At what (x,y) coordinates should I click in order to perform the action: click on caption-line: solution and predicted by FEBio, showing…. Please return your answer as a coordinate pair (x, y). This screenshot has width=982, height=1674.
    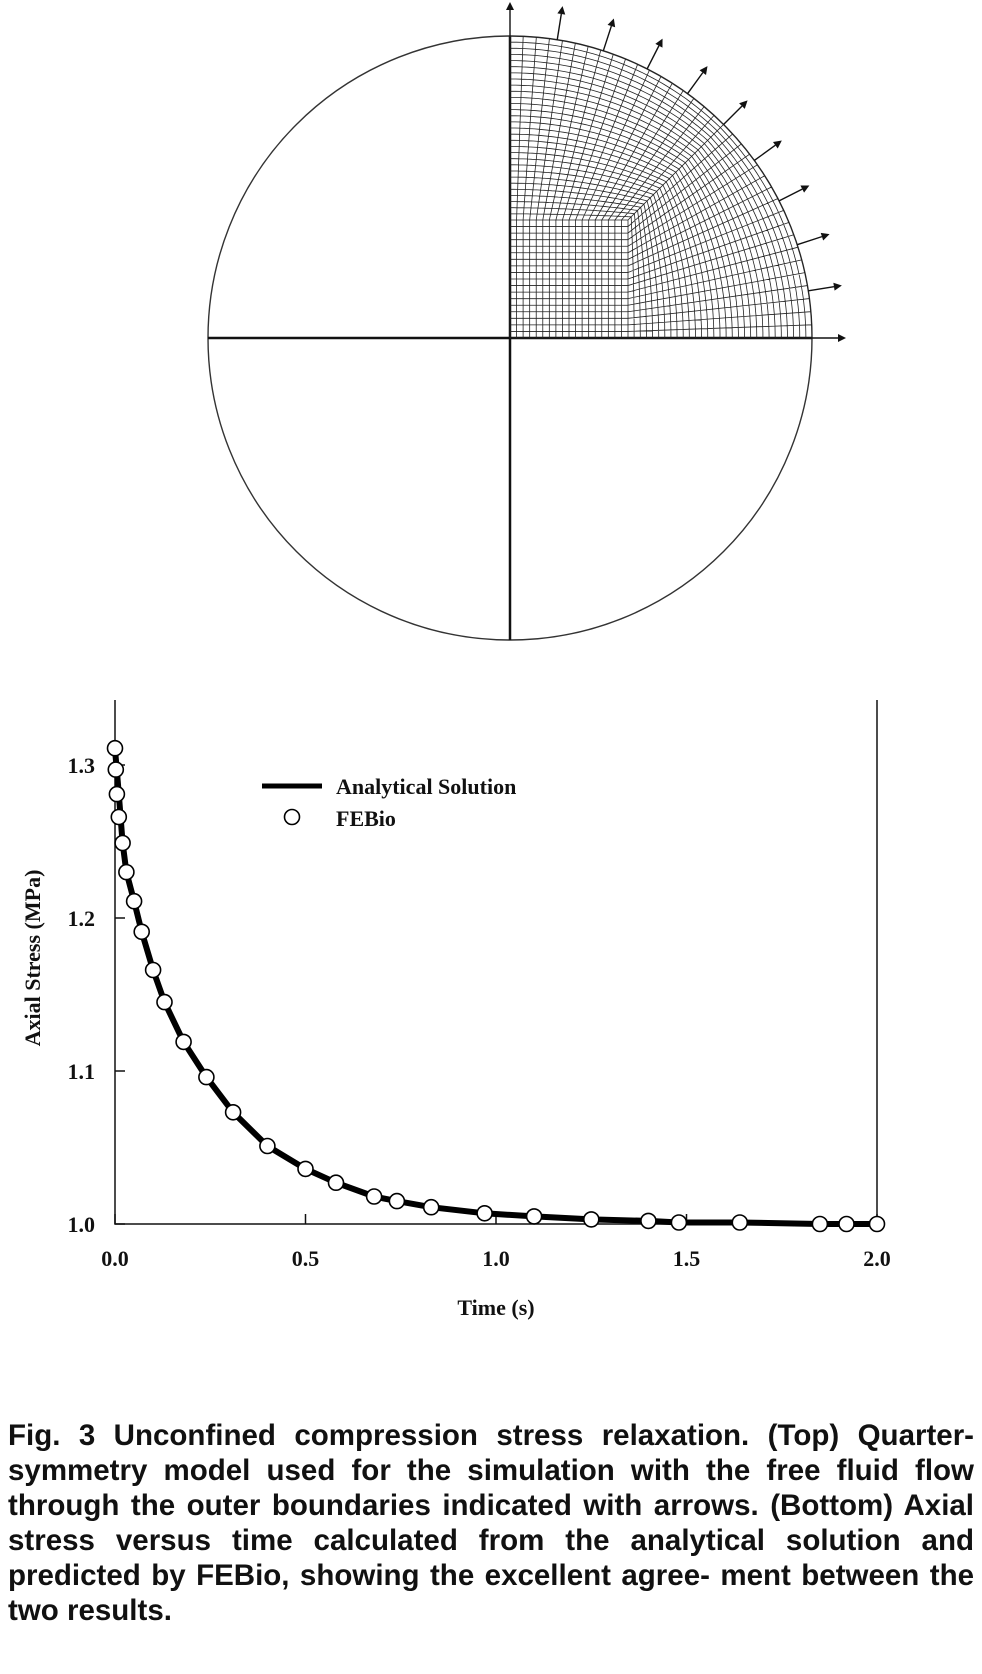
    Looking at the image, I should click on (491, 1558).